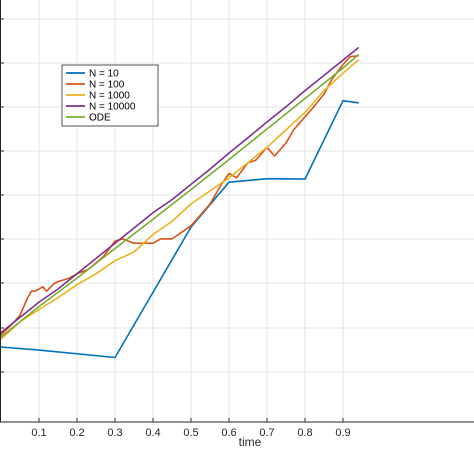 The image size is (474, 474). Describe the element at coordinates (114, 433) in the screenshot. I see `x-tick-label: 0.3` at that location.